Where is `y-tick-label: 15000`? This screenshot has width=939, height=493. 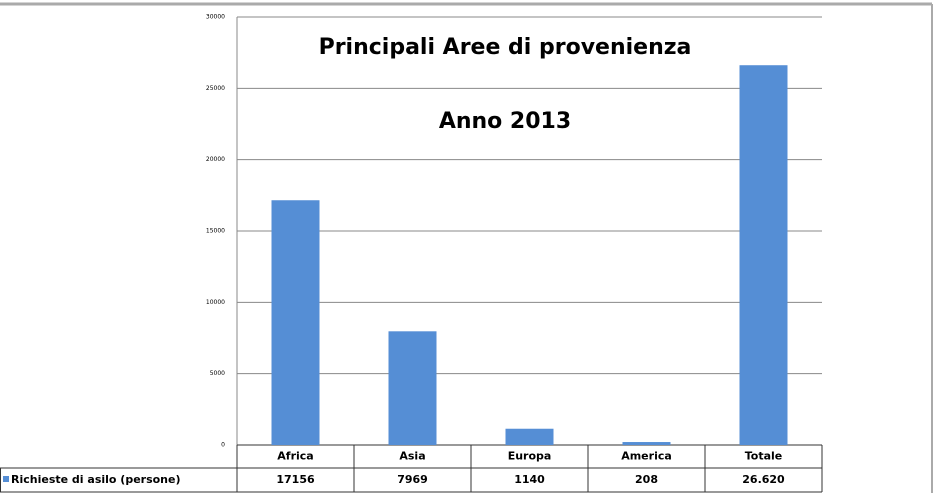 y-tick-label: 15000 is located at coordinates (215, 231).